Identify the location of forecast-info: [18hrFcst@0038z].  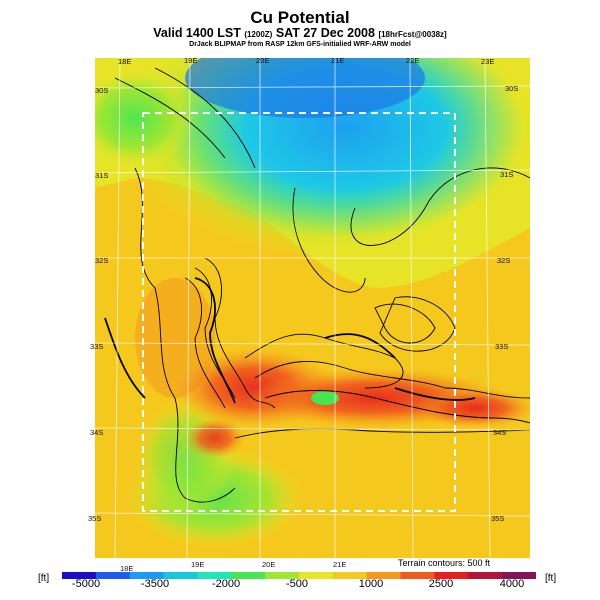
(412, 34).